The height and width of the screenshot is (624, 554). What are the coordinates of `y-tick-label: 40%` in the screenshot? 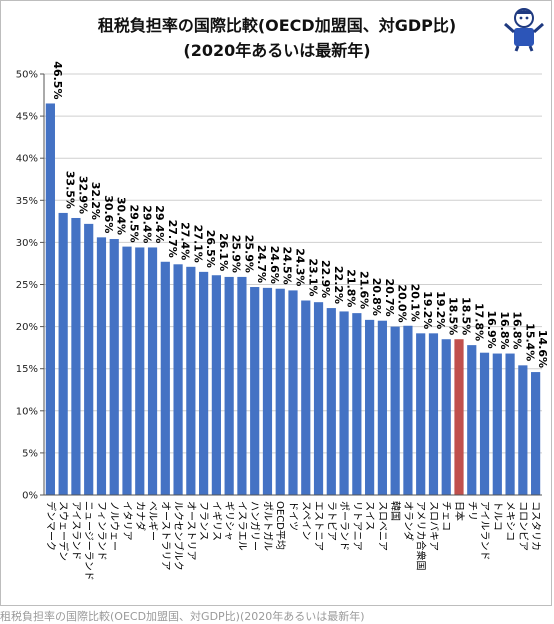 It's located at (27, 159).